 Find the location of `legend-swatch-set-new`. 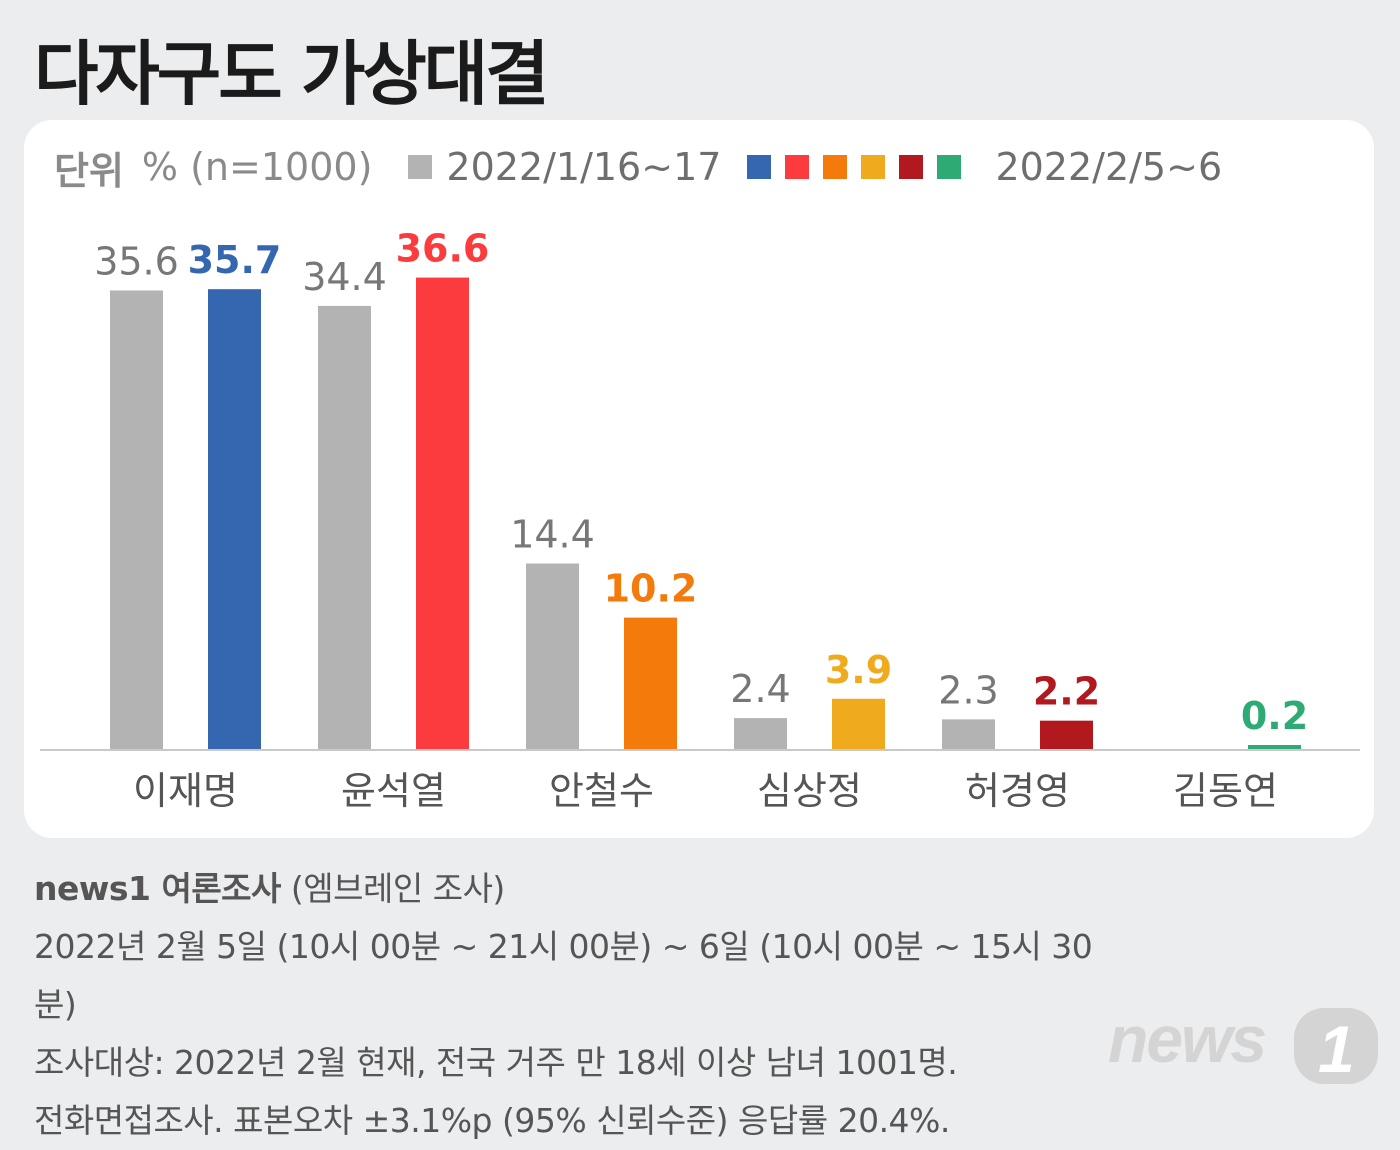

legend-swatch-set-new is located at coordinates (861, 167).